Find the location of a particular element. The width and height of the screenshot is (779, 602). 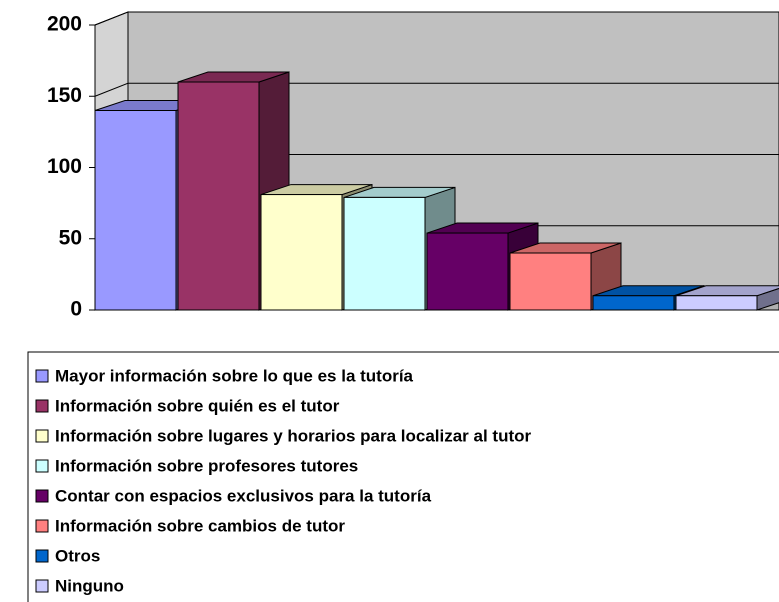

legend-label: Información sobre profesores tutores is located at coordinates (206, 465).